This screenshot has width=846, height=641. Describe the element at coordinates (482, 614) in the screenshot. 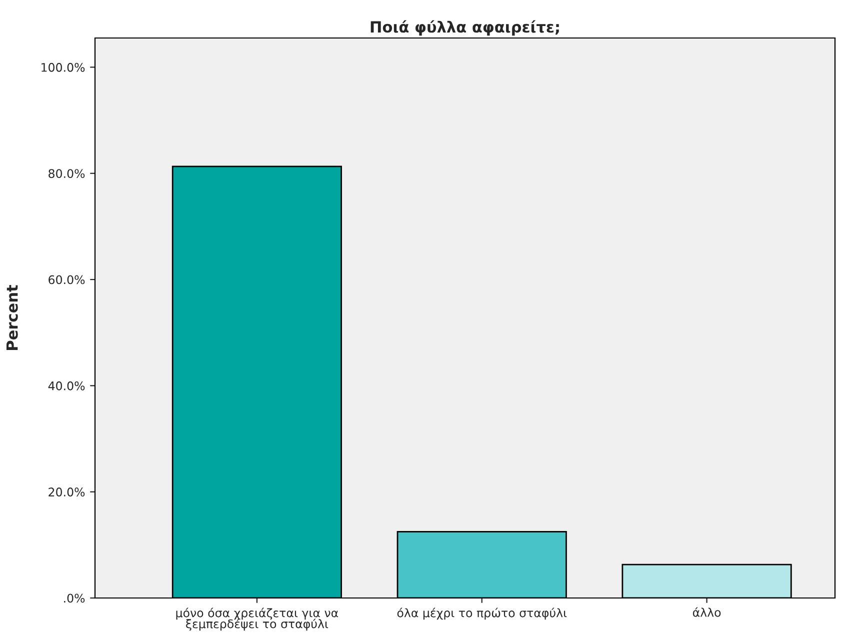

I see `x-tick-label: όλα μέχρι το πρώτο σταφύλι` at that location.